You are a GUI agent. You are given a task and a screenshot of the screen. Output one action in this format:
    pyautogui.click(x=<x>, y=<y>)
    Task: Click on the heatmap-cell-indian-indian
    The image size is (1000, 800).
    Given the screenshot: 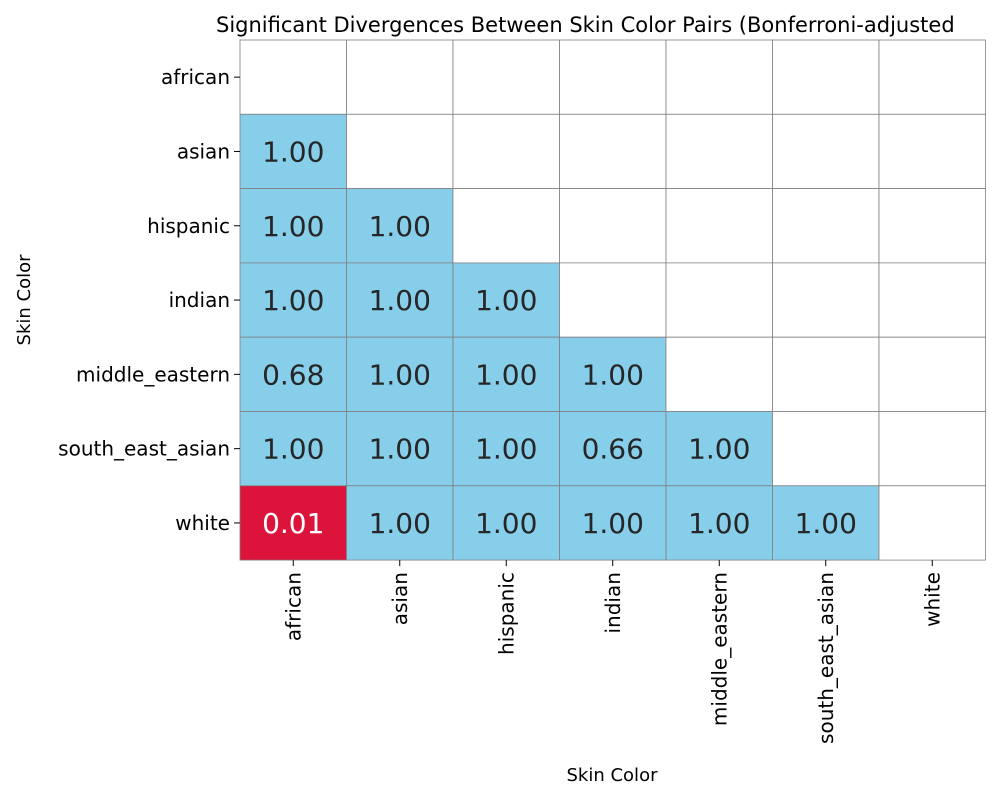 What is the action you would take?
    pyautogui.click(x=613, y=300)
    